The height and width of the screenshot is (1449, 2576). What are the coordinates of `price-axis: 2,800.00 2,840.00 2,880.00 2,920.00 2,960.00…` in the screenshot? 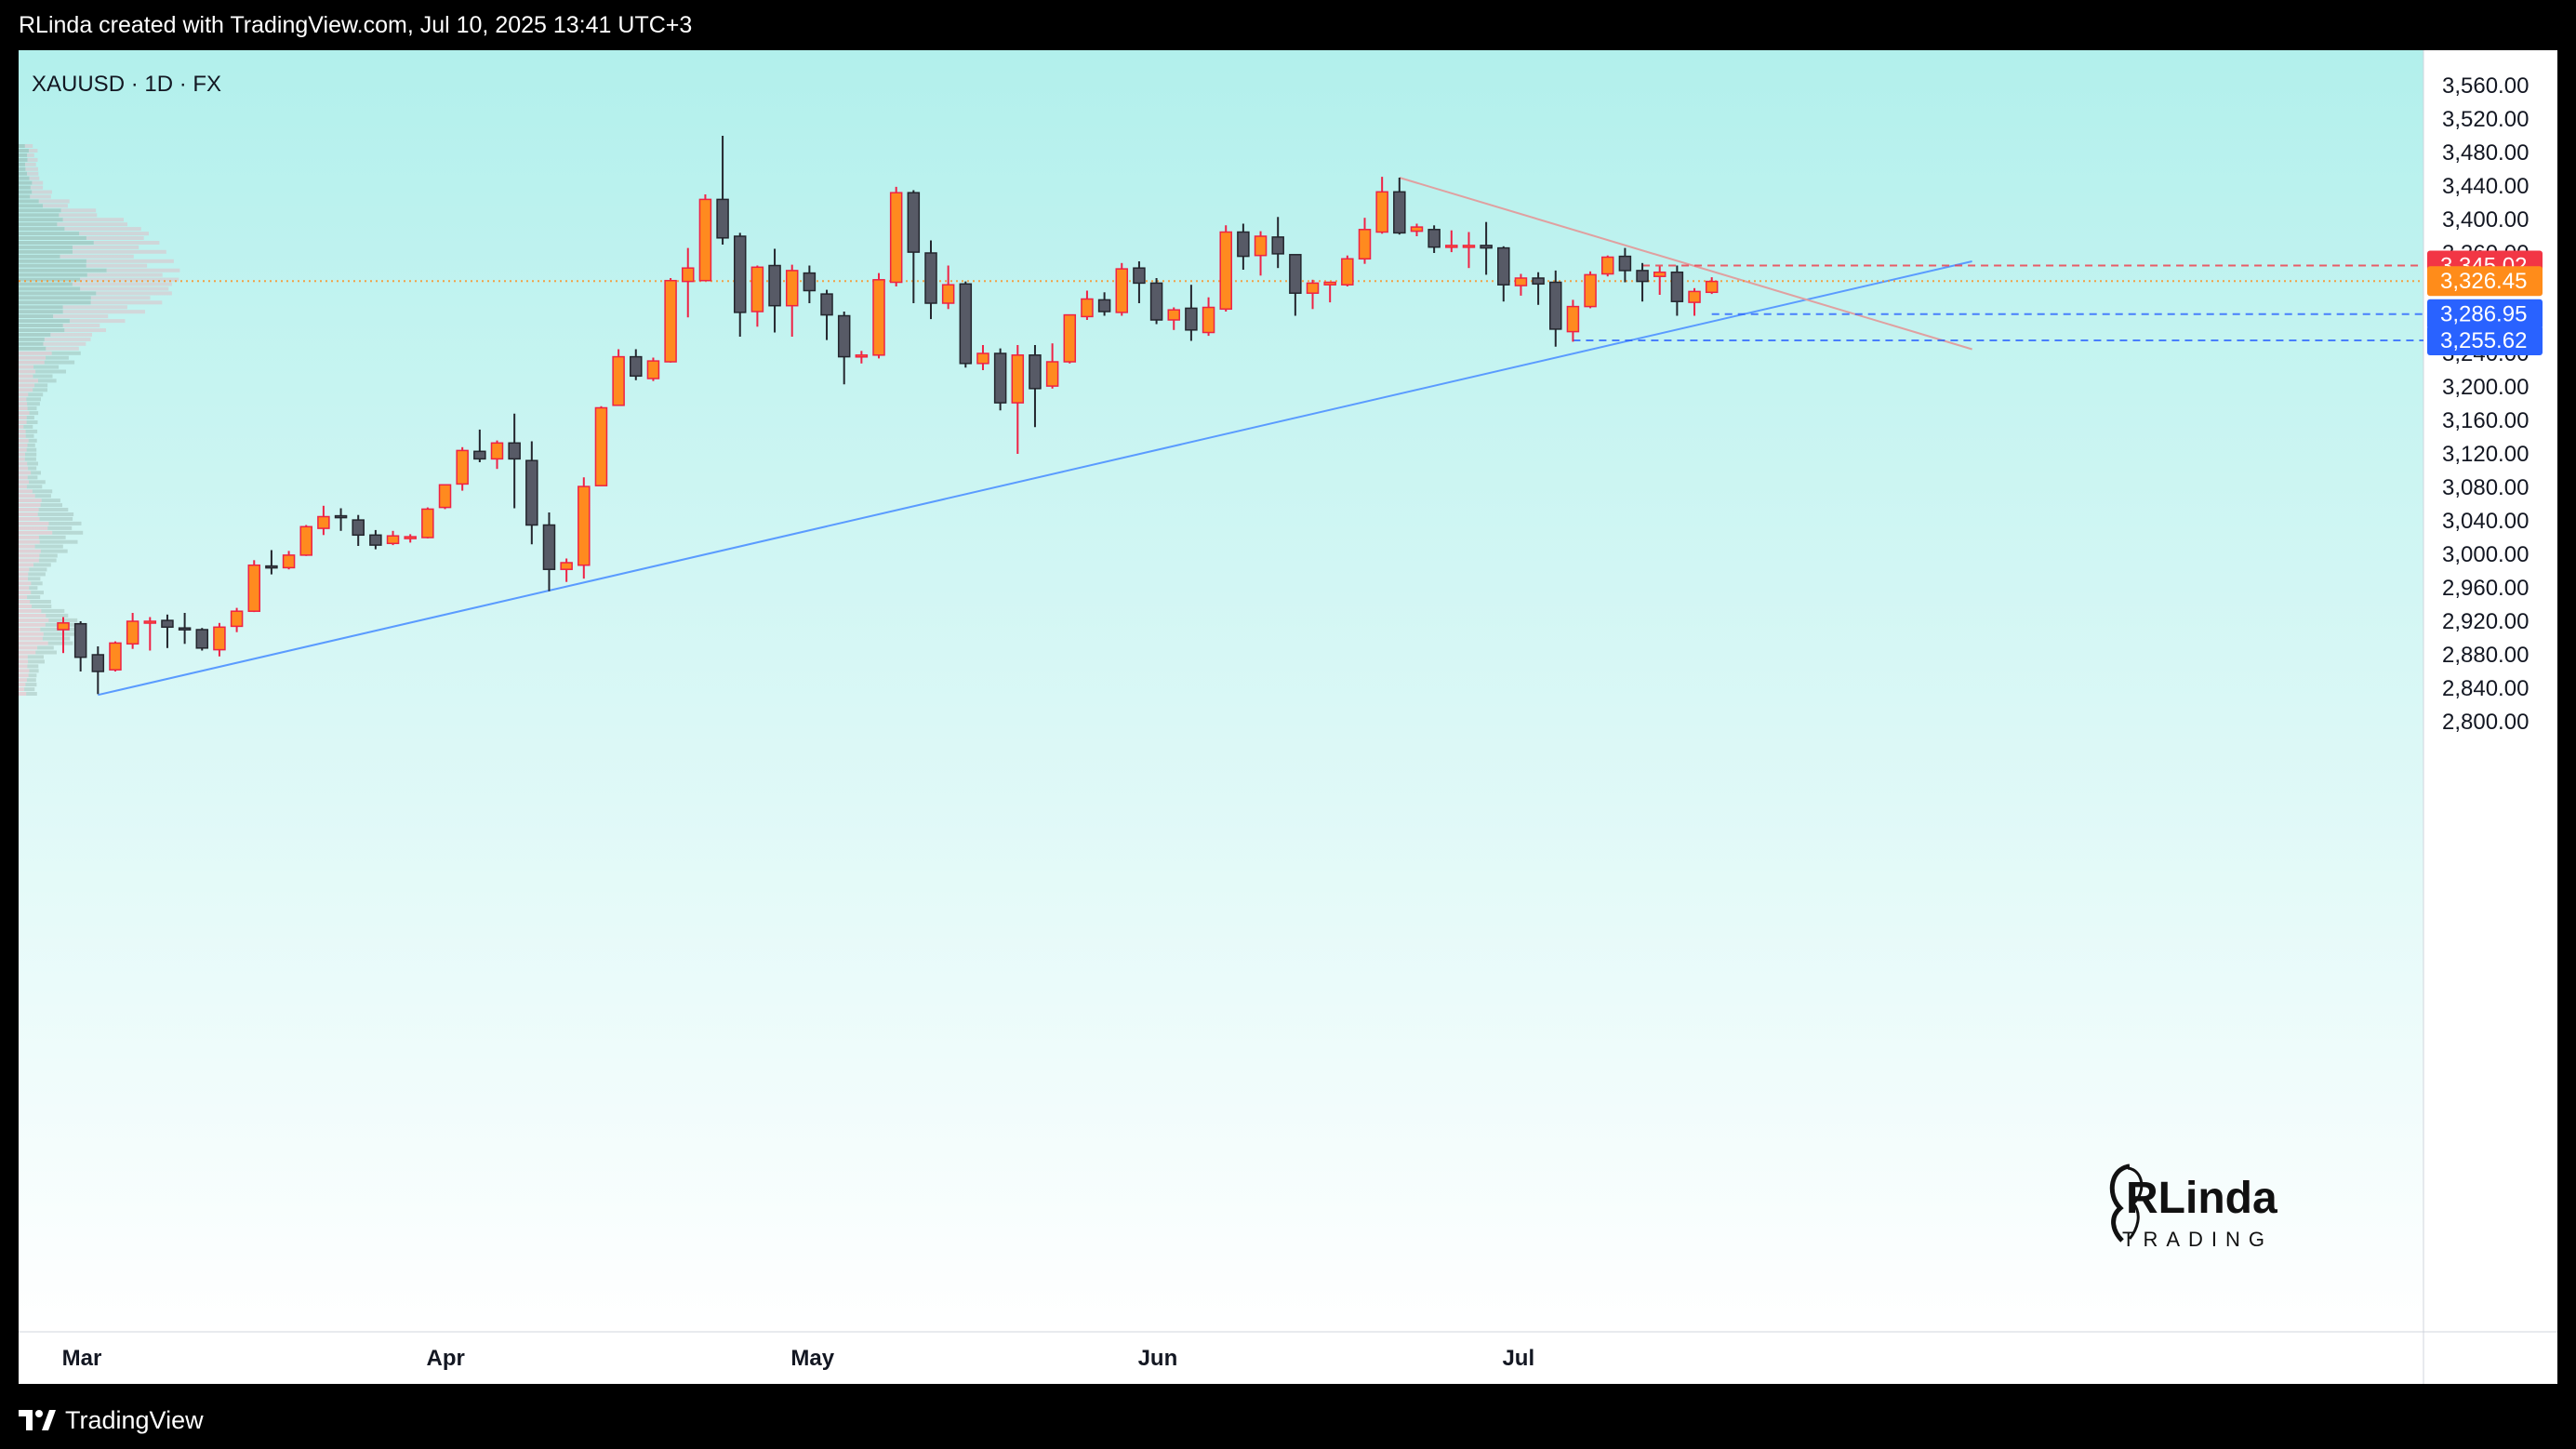 It's located at (2485, 404).